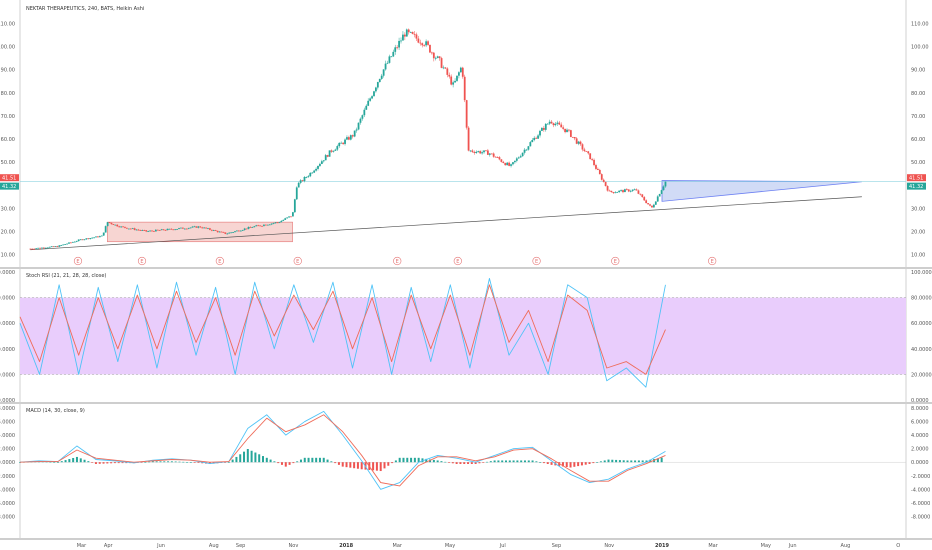  Describe the element at coordinates (921, 273) in the screenshot. I see `stoch-axis-tick-right: 100.0000` at that location.